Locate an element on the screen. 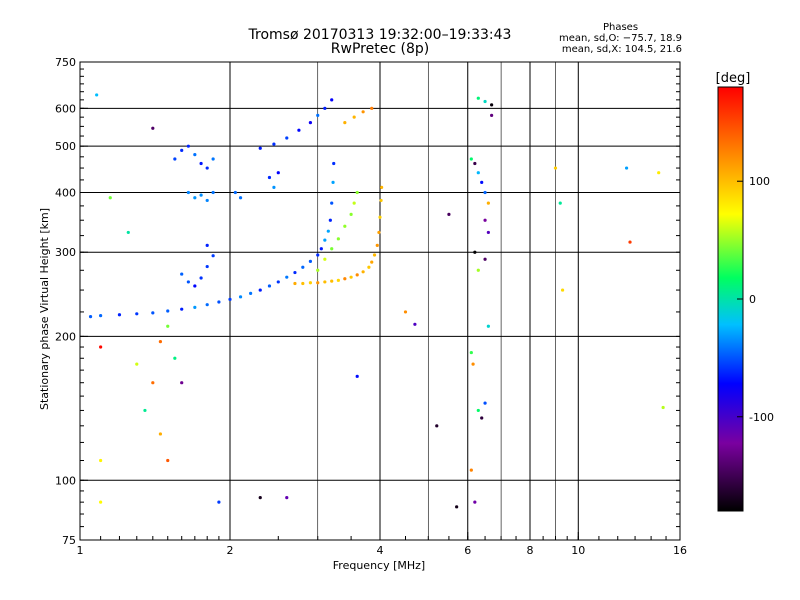 This screenshot has height=600, width=800. y-tick-label: 600 is located at coordinates (65, 108).